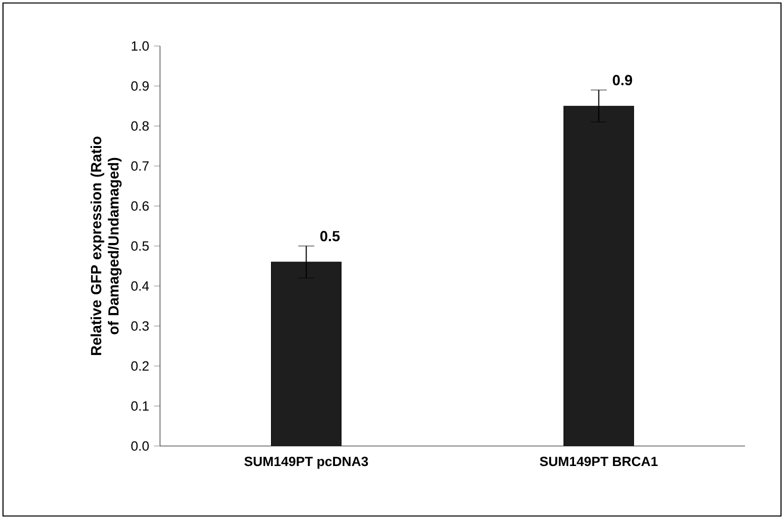 The height and width of the screenshot is (519, 784). What do you see at coordinates (140, 46) in the screenshot?
I see `y-tick-label: 1.0` at bounding box center [140, 46].